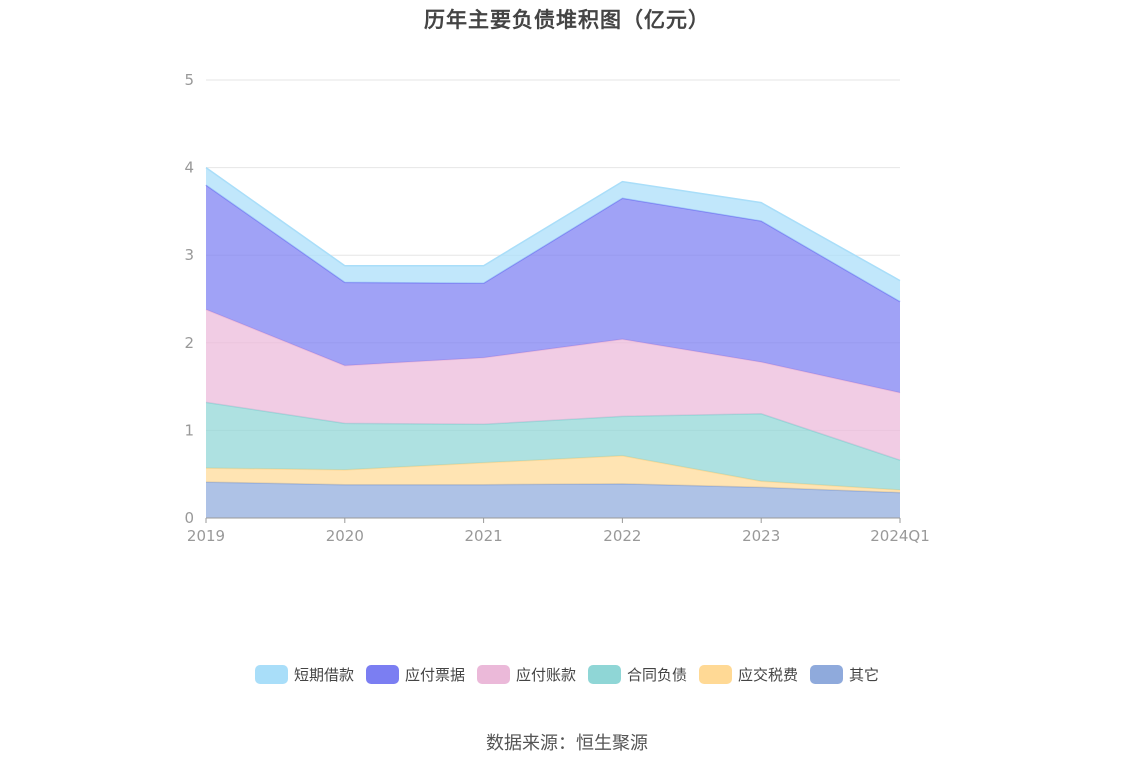 This screenshot has height=766, width=1134. What do you see at coordinates (189, 80) in the screenshot?
I see `y-tick-label: 5` at bounding box center [189, 80].